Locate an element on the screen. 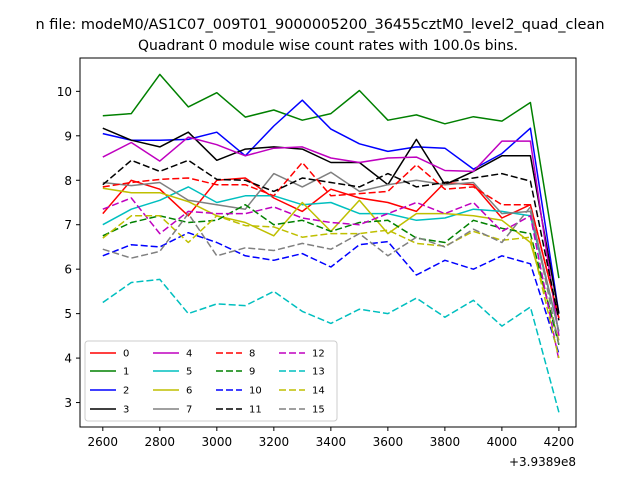 The image size is (640, 480). x-axis: 2600 2800 3000 3200 3400 3600 3800 4000 4200 is located at coordinates (331, 438).